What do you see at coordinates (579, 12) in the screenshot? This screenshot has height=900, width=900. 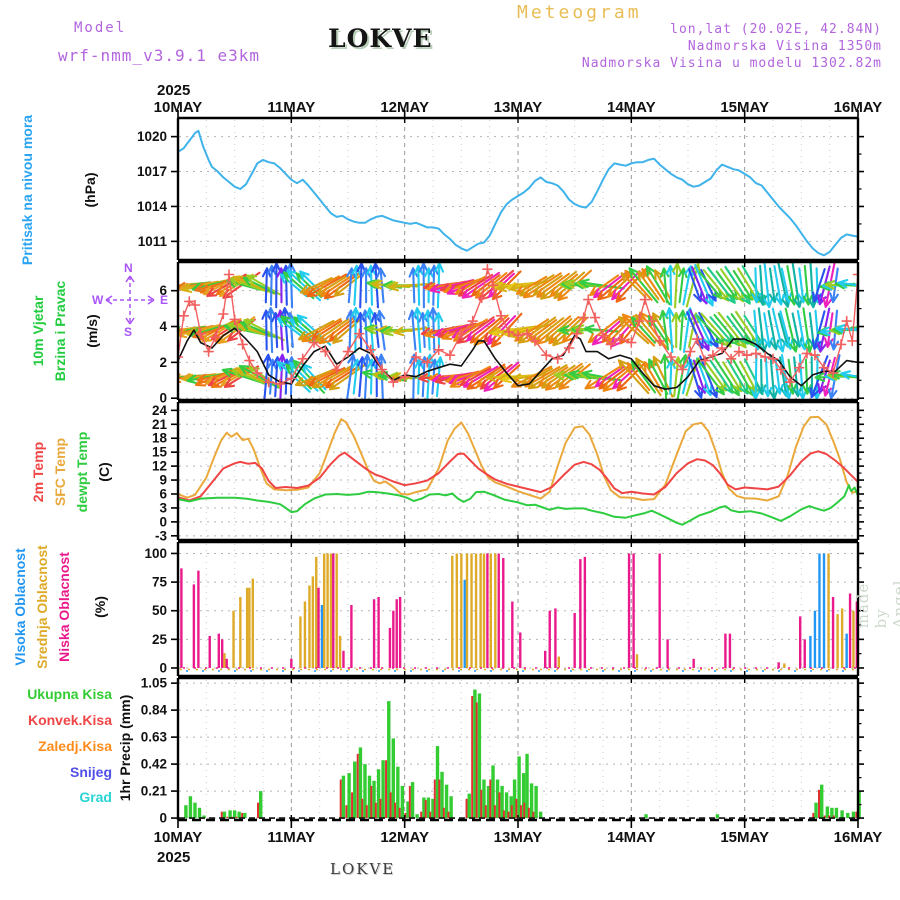 I see `app-title: Meteogram` at bounding box center [579, 12].